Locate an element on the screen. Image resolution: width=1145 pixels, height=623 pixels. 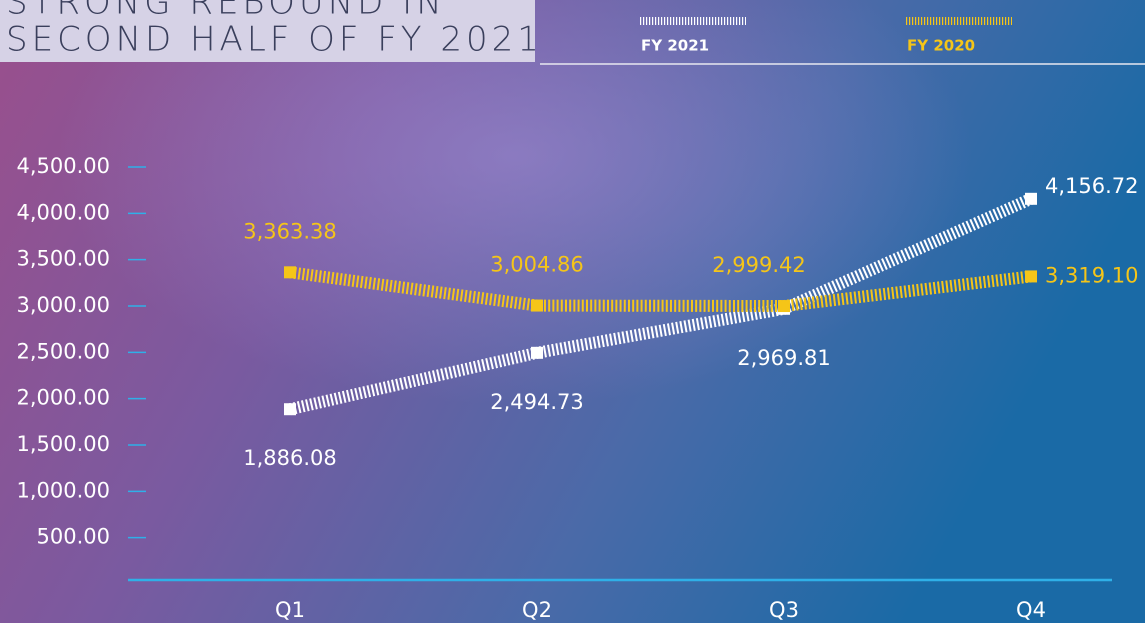
chart-title: SECOND HALF OF FY 2021 is located at coordinates (274, 40).